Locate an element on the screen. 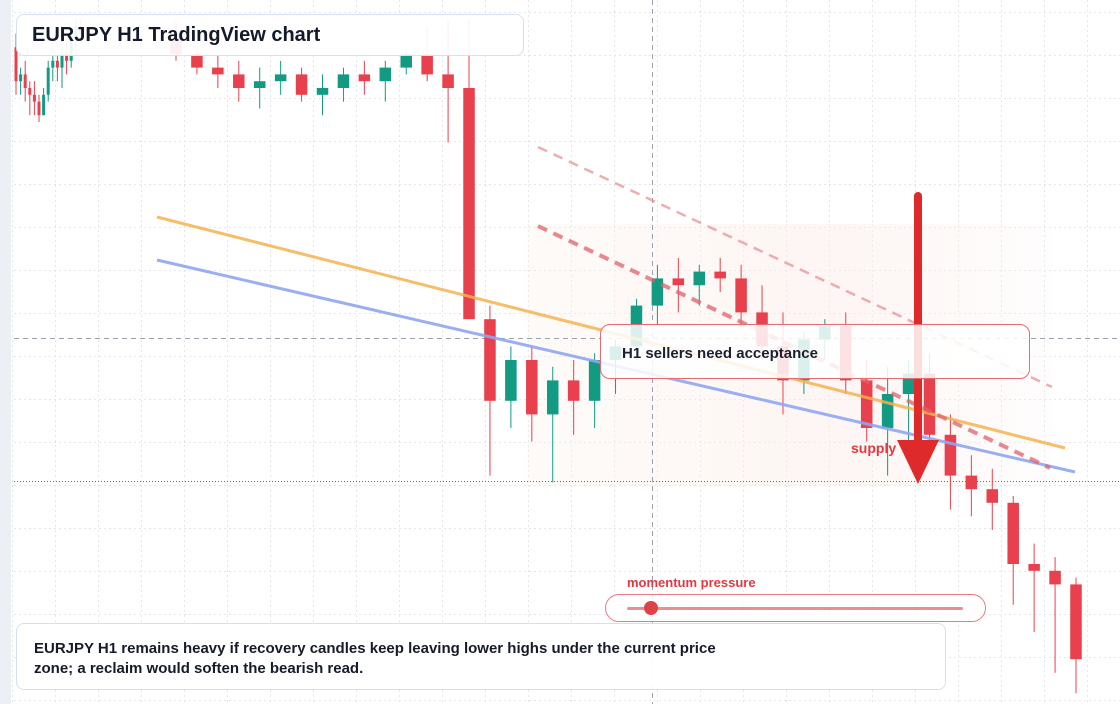 Image resolution: width=1120 pixels, height=704 pixels. momentum-label: momentum pressure is located at coordinates (691, 582).